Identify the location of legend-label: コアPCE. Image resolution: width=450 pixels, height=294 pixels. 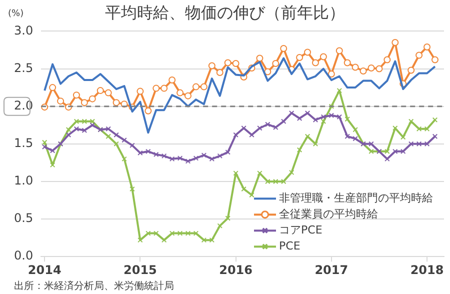
(300, 229).